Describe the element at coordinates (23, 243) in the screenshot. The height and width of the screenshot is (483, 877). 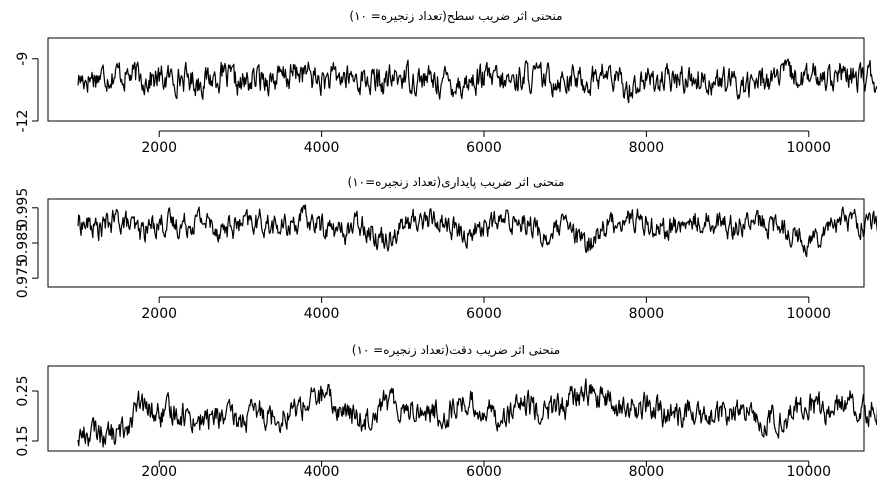
I see `y-tick-label: 0.985` at that location.